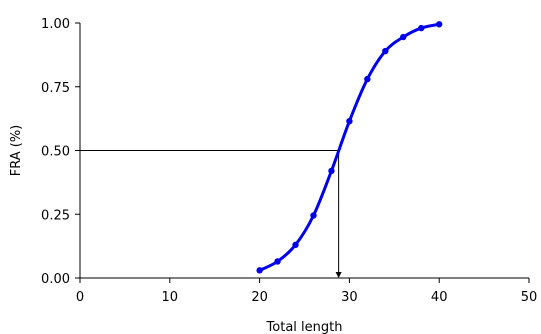 This screenshot has width=541, height=334. What do you see at coordinates (304, 327) in the screenshot?
I see `x-axis-title: Total length` at bounding box center [304, 327].